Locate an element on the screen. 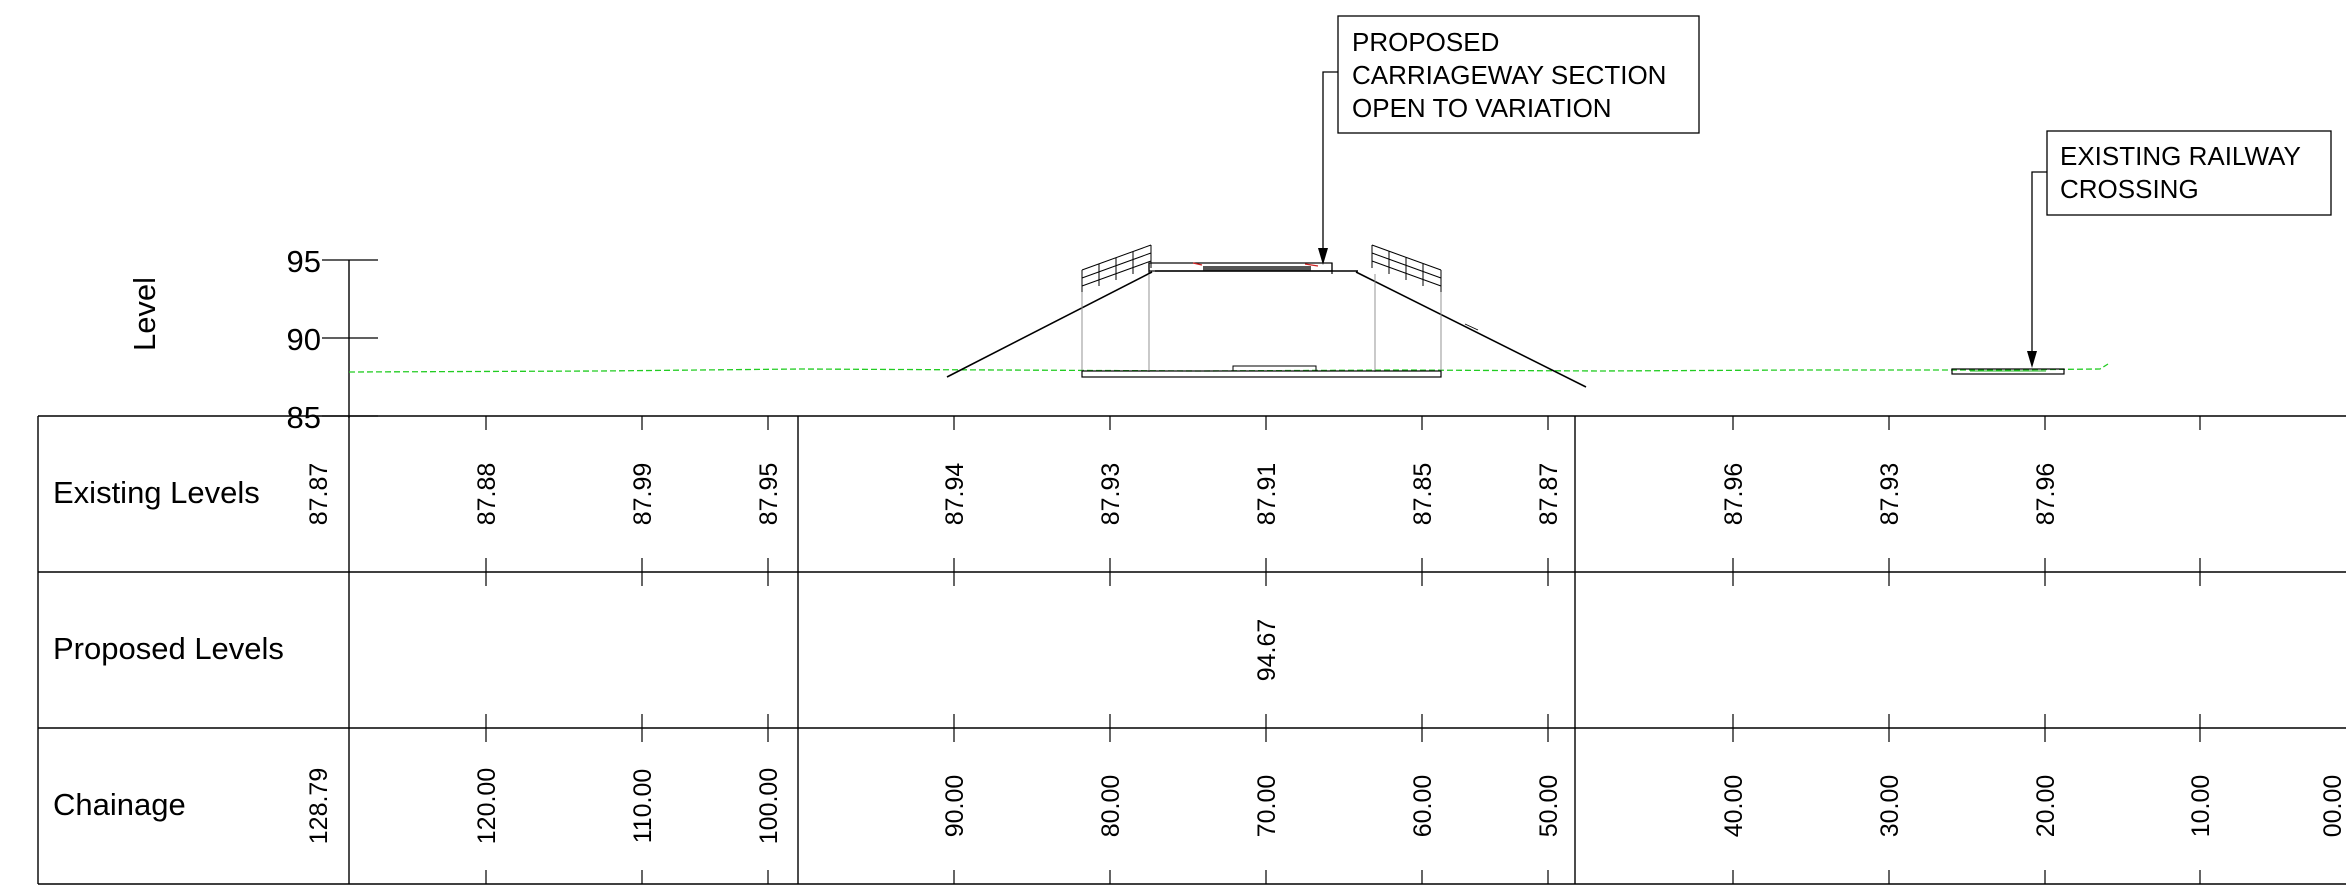 The width and height of the screenshot is (2346, 886). chainage-value: 110.00 is located at coordinates (643, 806).